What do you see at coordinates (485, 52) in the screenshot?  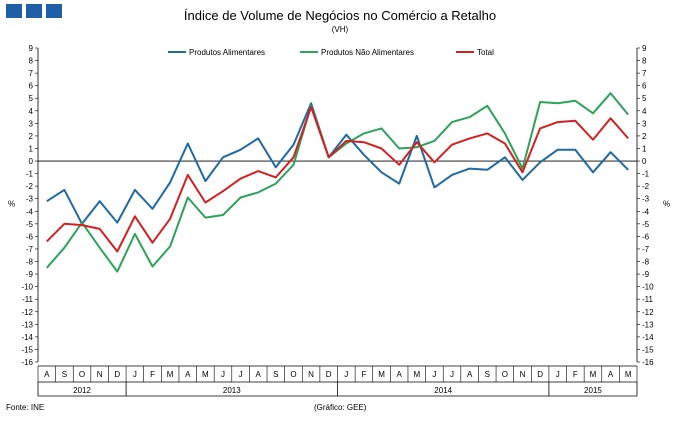 I see `legend-label-2: Total` at bounding box center [485, 52].